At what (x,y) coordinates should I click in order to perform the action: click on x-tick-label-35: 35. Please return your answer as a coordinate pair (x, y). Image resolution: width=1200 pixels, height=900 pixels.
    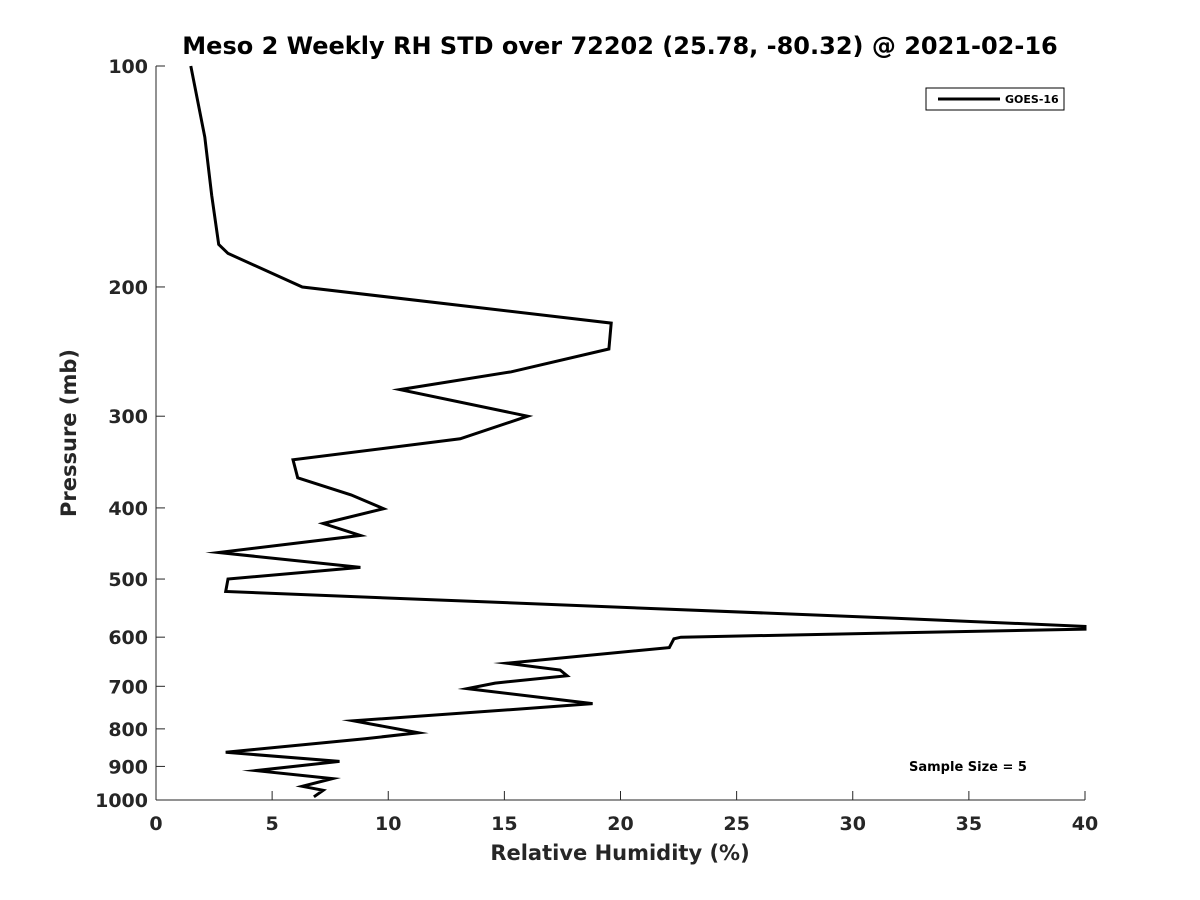
    Looking at the image, I should click on (969, 824).